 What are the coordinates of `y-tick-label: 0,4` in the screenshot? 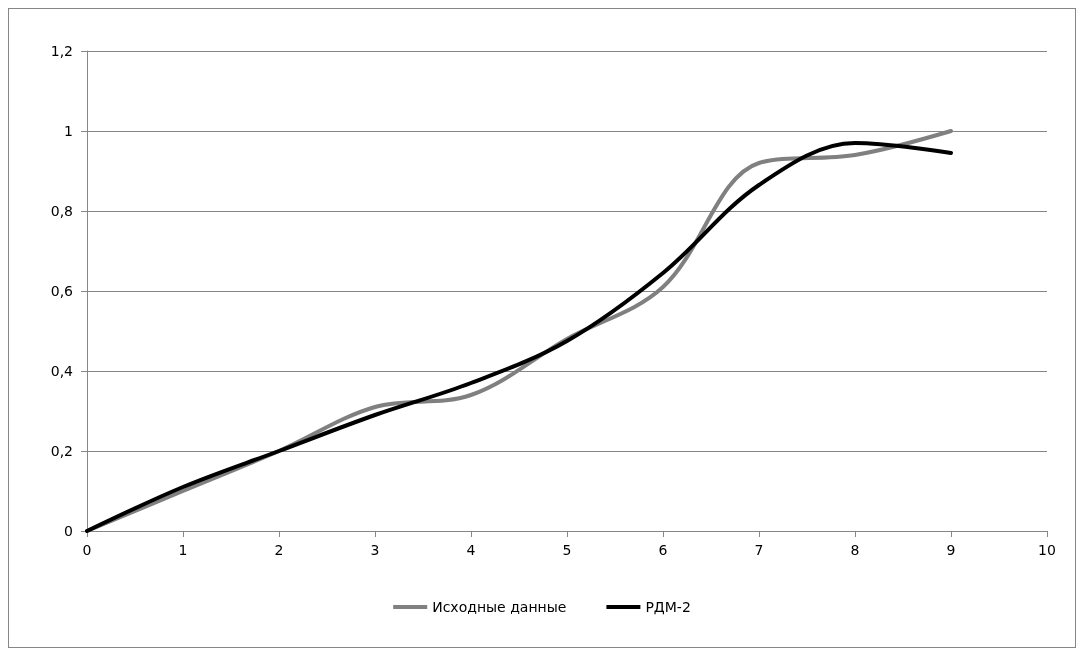 It's located at (62, 371).